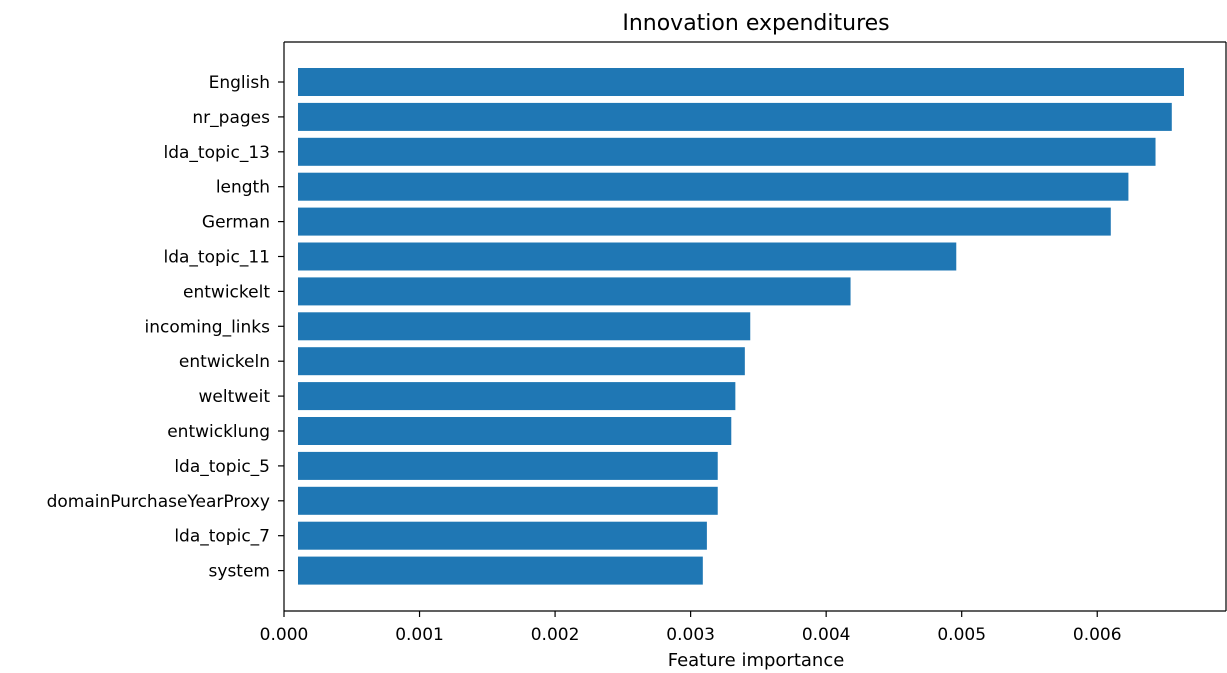 Image resolution: width=1227 pixels, height=673 pixels. What do you see at coordinates (508, 500) in the screenshot?
I see `bar-domainPurchaseYearProxy` at bounding box center [508, 500].